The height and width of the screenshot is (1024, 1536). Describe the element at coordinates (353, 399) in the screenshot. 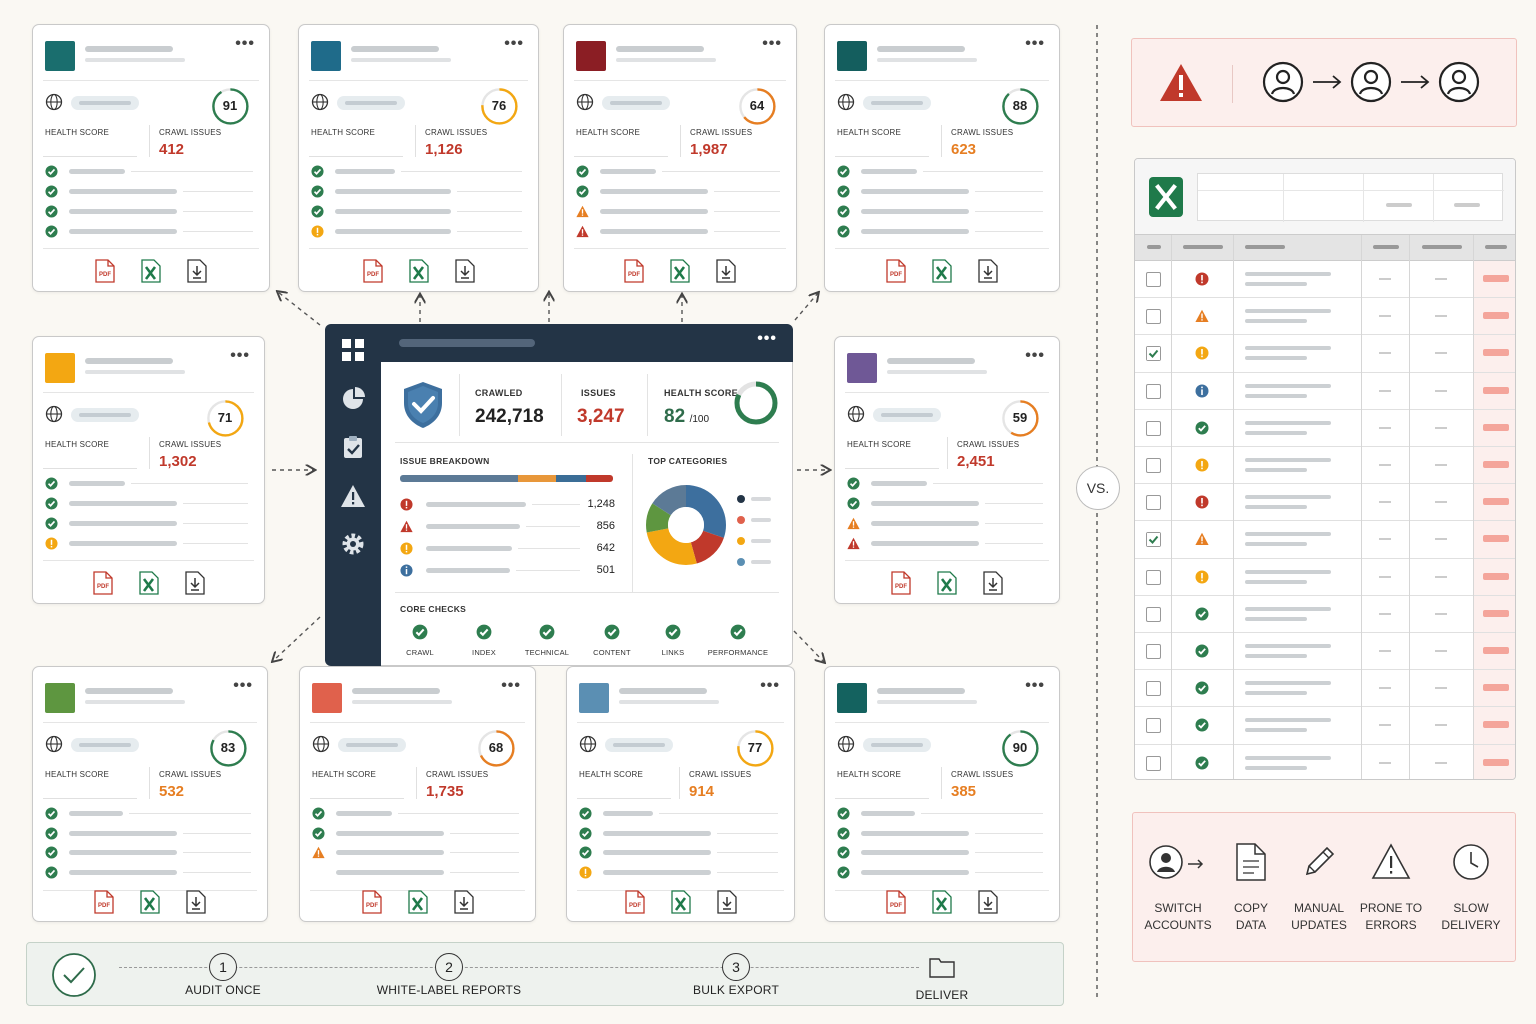

I see `pie-chart-icon` at that location.